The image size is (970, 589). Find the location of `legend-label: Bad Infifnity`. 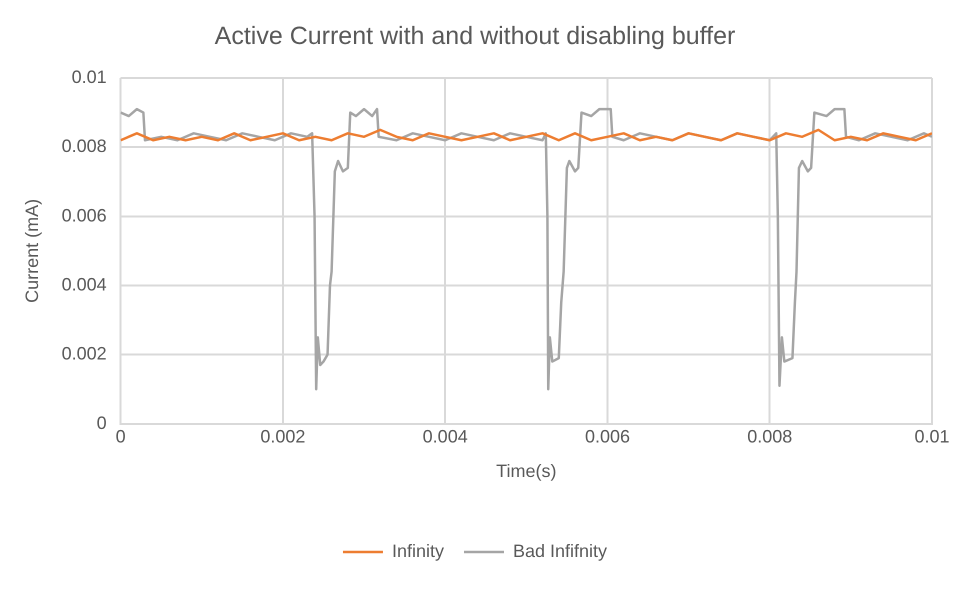

legend-label: Bad Infifnity is located at coordinates (560, 550).